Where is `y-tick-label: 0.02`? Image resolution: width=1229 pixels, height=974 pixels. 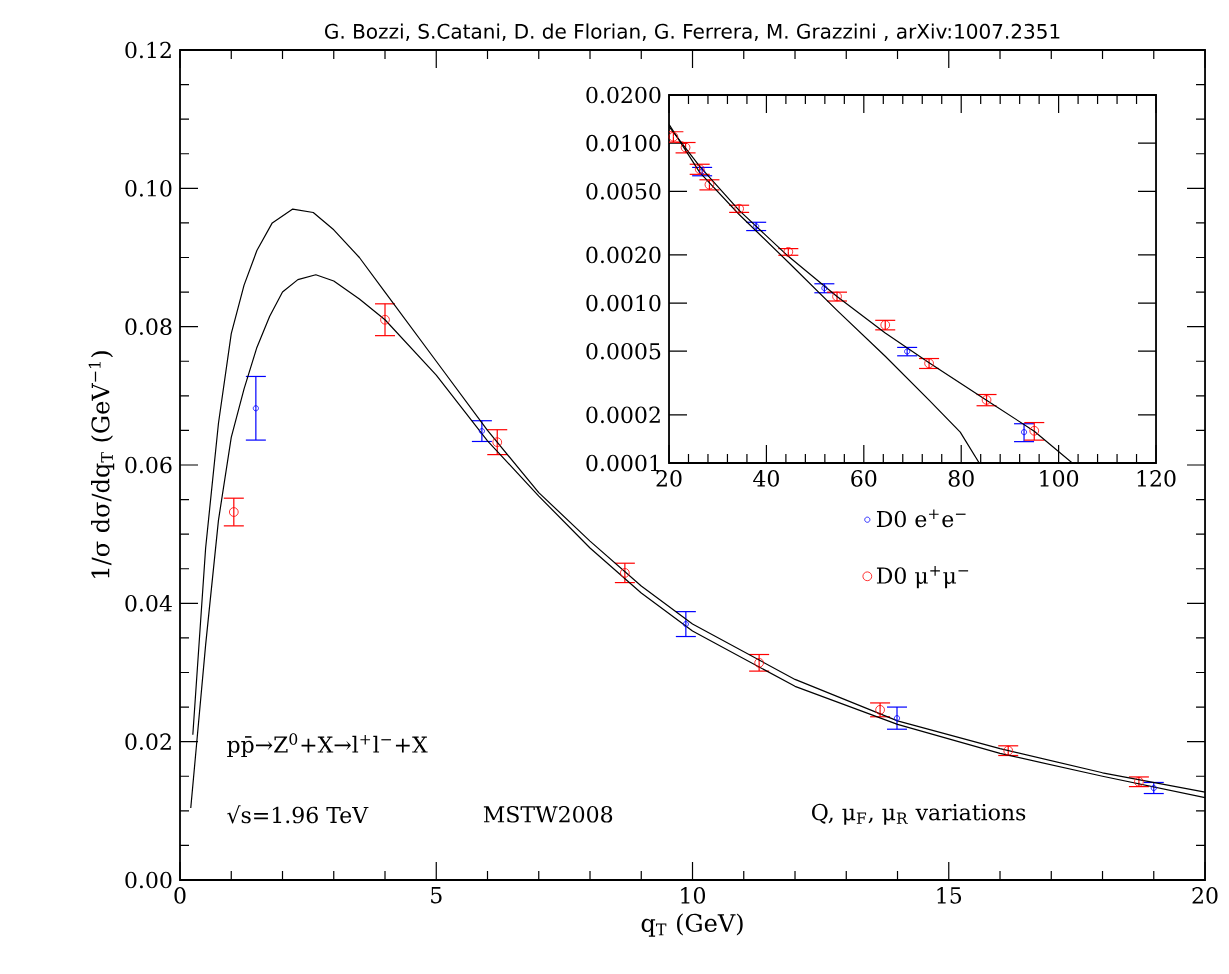 y-tick-label: 0.02 is located at coordinates (148, 741).